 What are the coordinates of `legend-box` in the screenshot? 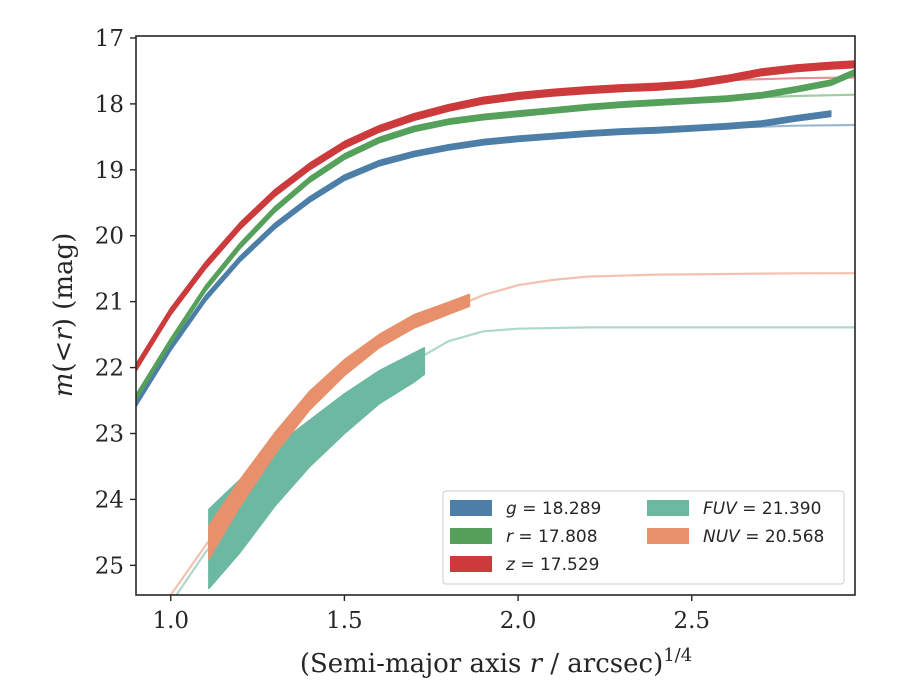 It's located at (643, 537).